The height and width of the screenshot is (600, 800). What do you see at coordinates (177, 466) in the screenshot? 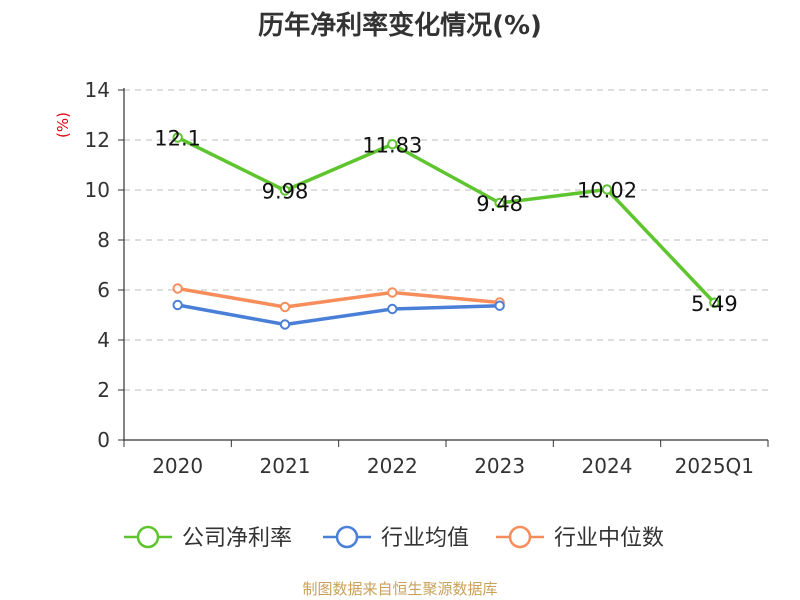
I see `x-tick-label: 2020` at bounding box center [177, 466].